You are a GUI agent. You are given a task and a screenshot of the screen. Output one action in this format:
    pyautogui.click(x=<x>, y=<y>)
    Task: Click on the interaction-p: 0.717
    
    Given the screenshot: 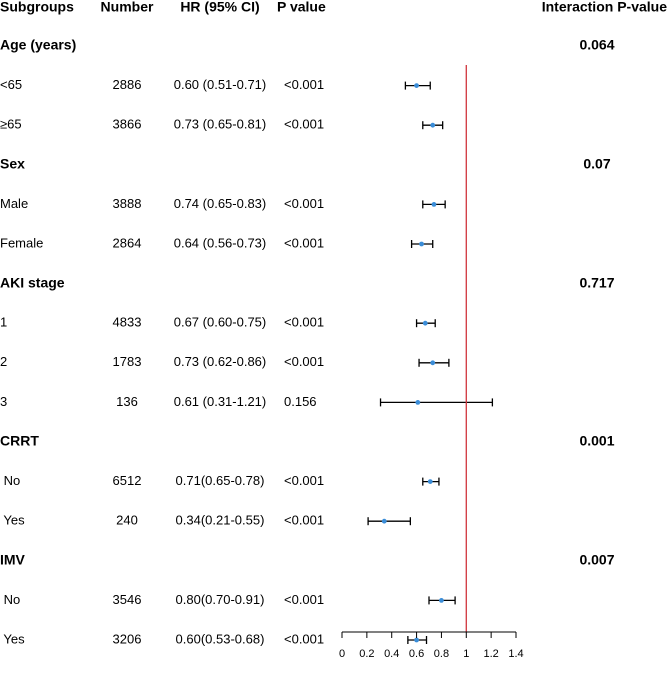 What is the action you would take?
    pyautogui.click(x=596, y=282)
    